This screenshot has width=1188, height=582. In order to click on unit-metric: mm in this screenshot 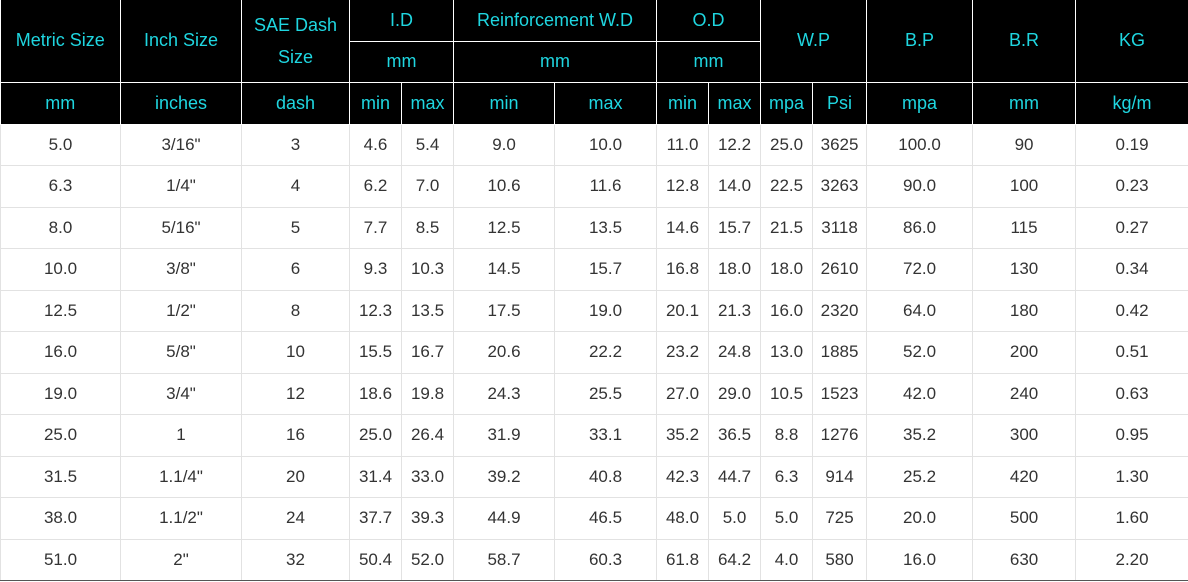, I will do `click(60, 103)`.